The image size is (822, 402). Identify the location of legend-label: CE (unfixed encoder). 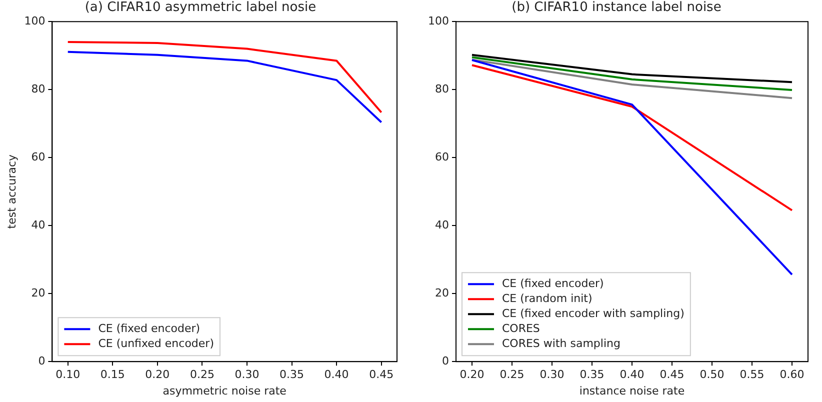
(156, 343).